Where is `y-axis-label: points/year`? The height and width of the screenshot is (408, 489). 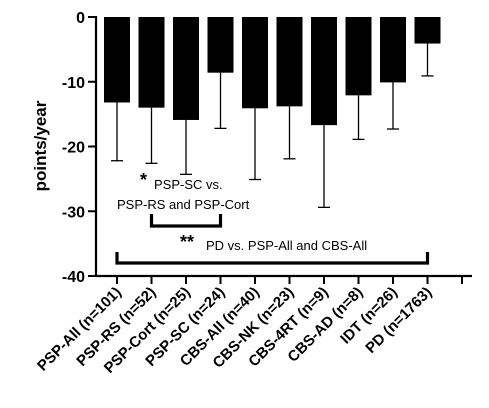
y-axis-label: points/year is located at coordinates (40, 145).